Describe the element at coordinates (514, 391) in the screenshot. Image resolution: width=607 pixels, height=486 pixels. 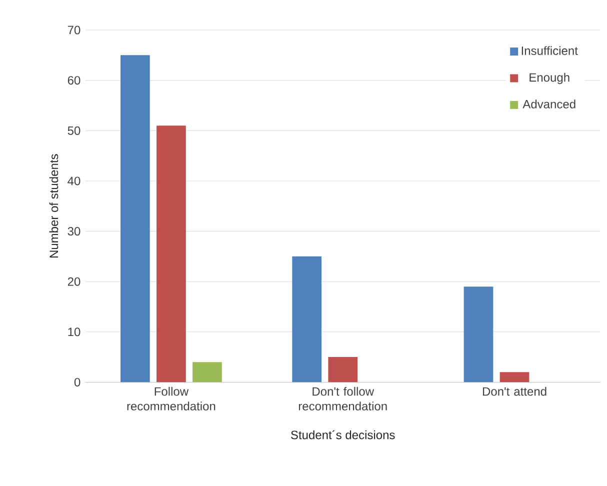
I see `x-tick-label: Don't attend` at that location.